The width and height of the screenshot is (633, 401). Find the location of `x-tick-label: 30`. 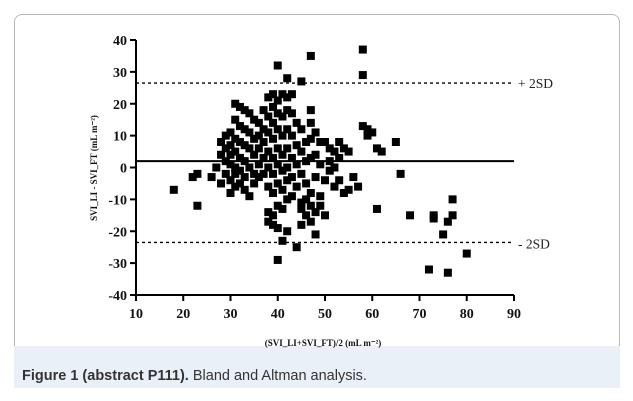

x-tick-label: 30 is located at coordinates (231, 314).